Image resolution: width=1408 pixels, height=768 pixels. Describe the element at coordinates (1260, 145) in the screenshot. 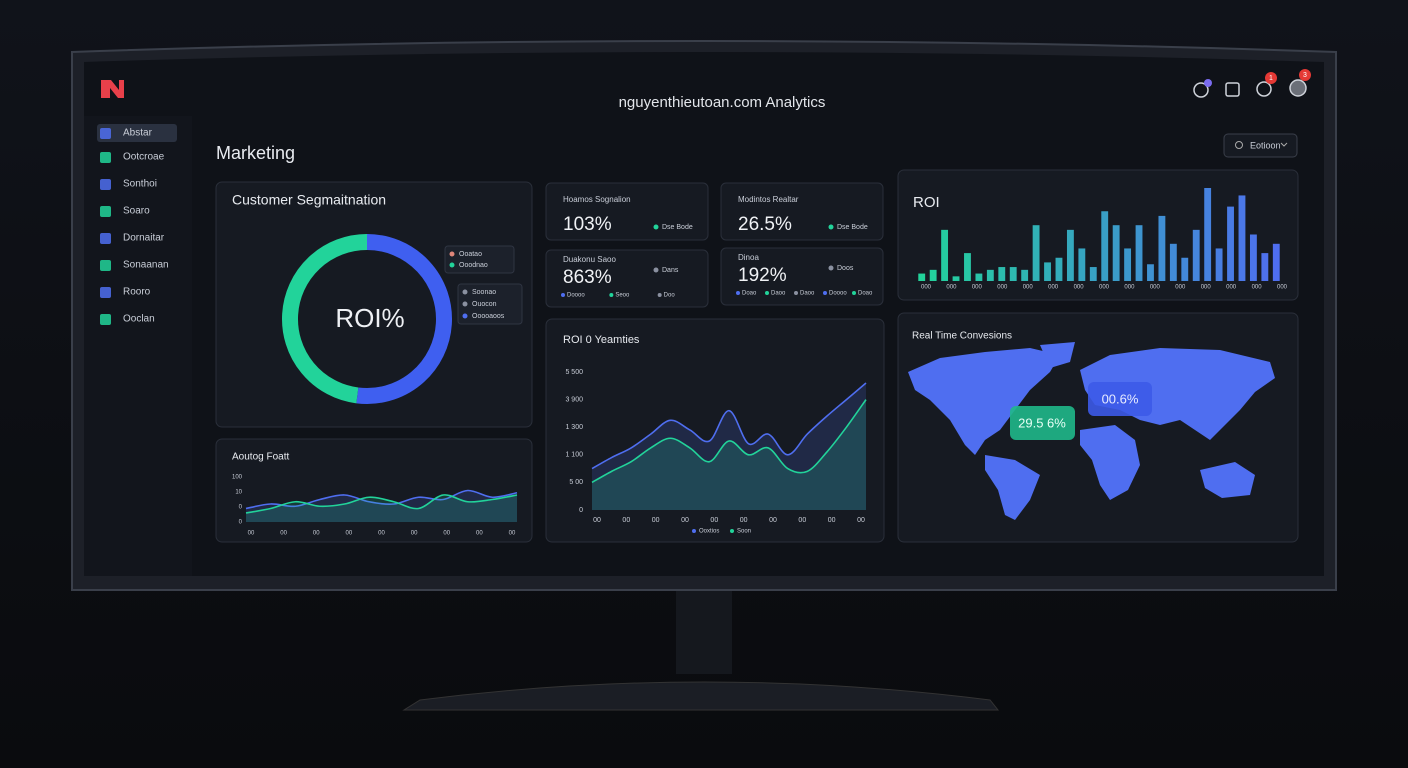

I see `filter-button` at that location.